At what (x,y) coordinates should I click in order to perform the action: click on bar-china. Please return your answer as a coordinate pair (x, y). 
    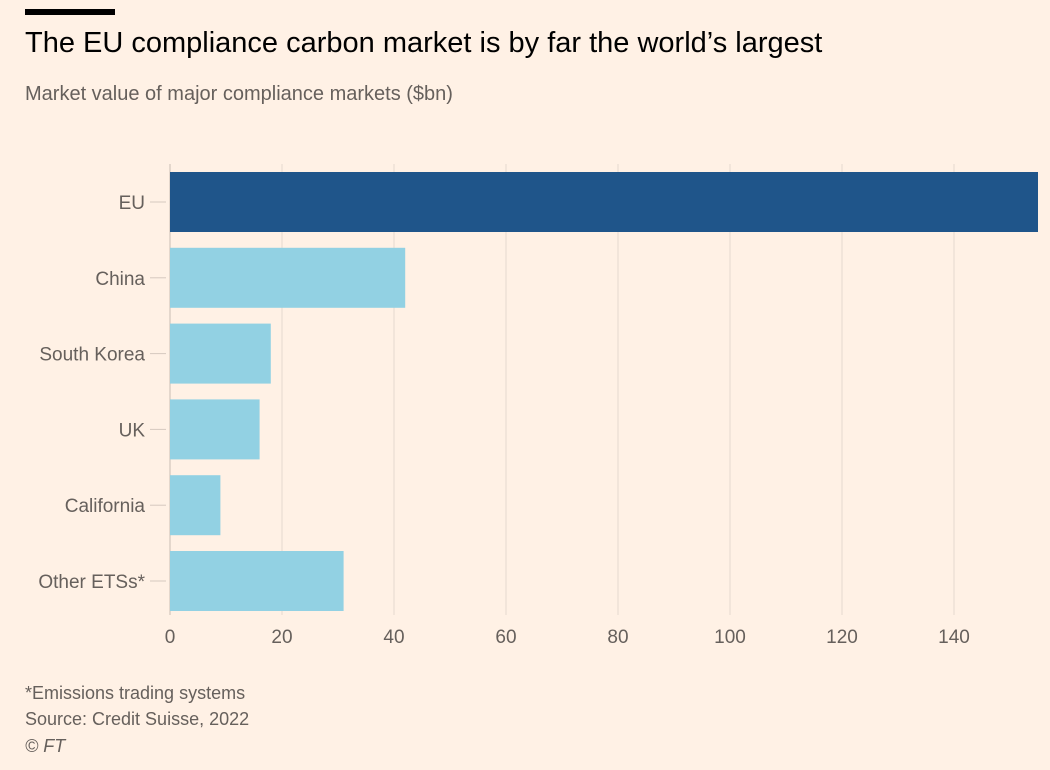
    Looking at the image, I should click on (288, 277).